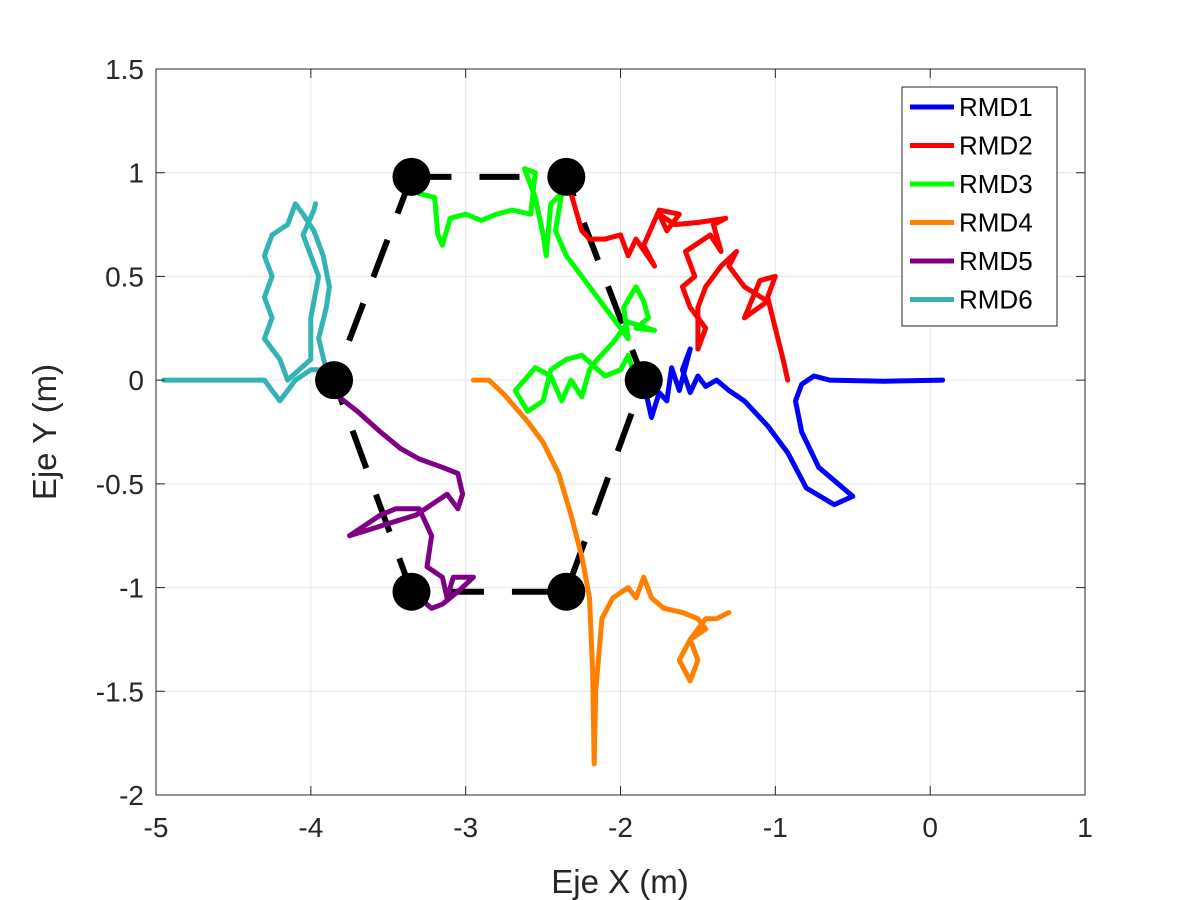  Describe the element at coordinates (120, 484) in the screenshot. I see `y-tick-label: -0.5` at that location.